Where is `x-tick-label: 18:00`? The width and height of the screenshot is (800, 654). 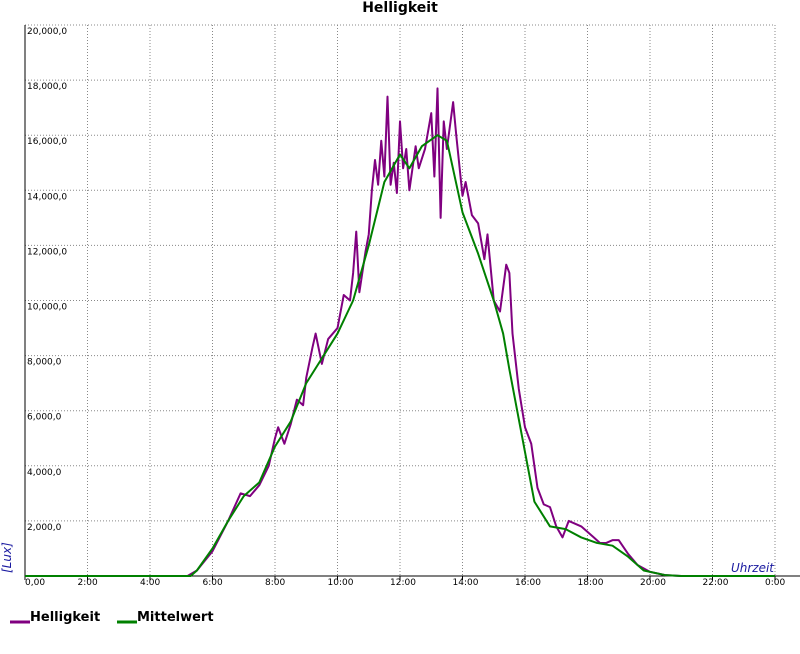 x-tick-label: 18:00 is located at coordinates (591, 583).